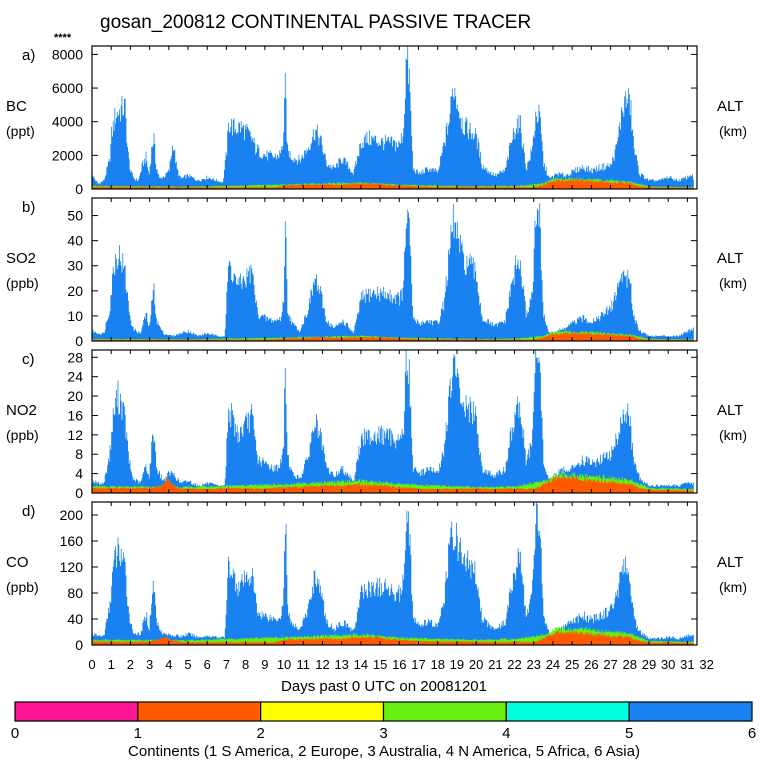 The image size is (768, 768). I want to click on colorbar-tick-label: 3, so click(383, 733).